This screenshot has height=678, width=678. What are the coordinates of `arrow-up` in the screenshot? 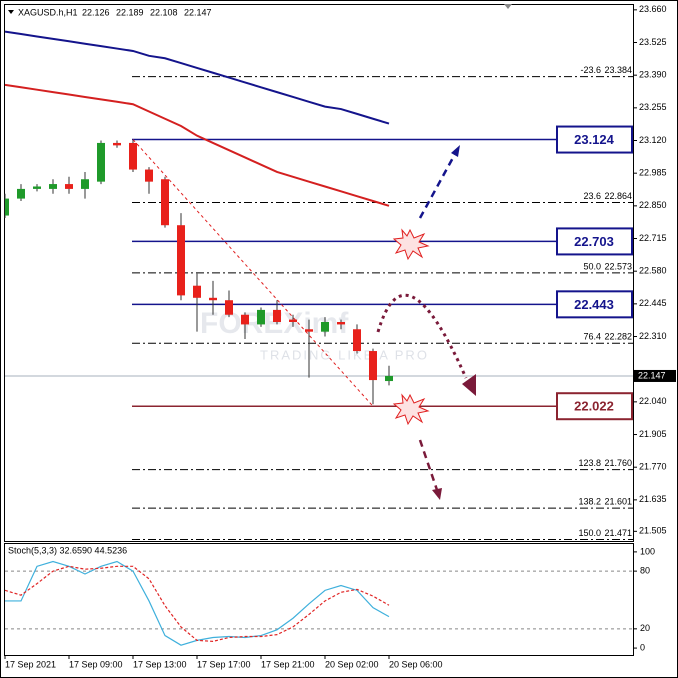 It's located at (437, 186).